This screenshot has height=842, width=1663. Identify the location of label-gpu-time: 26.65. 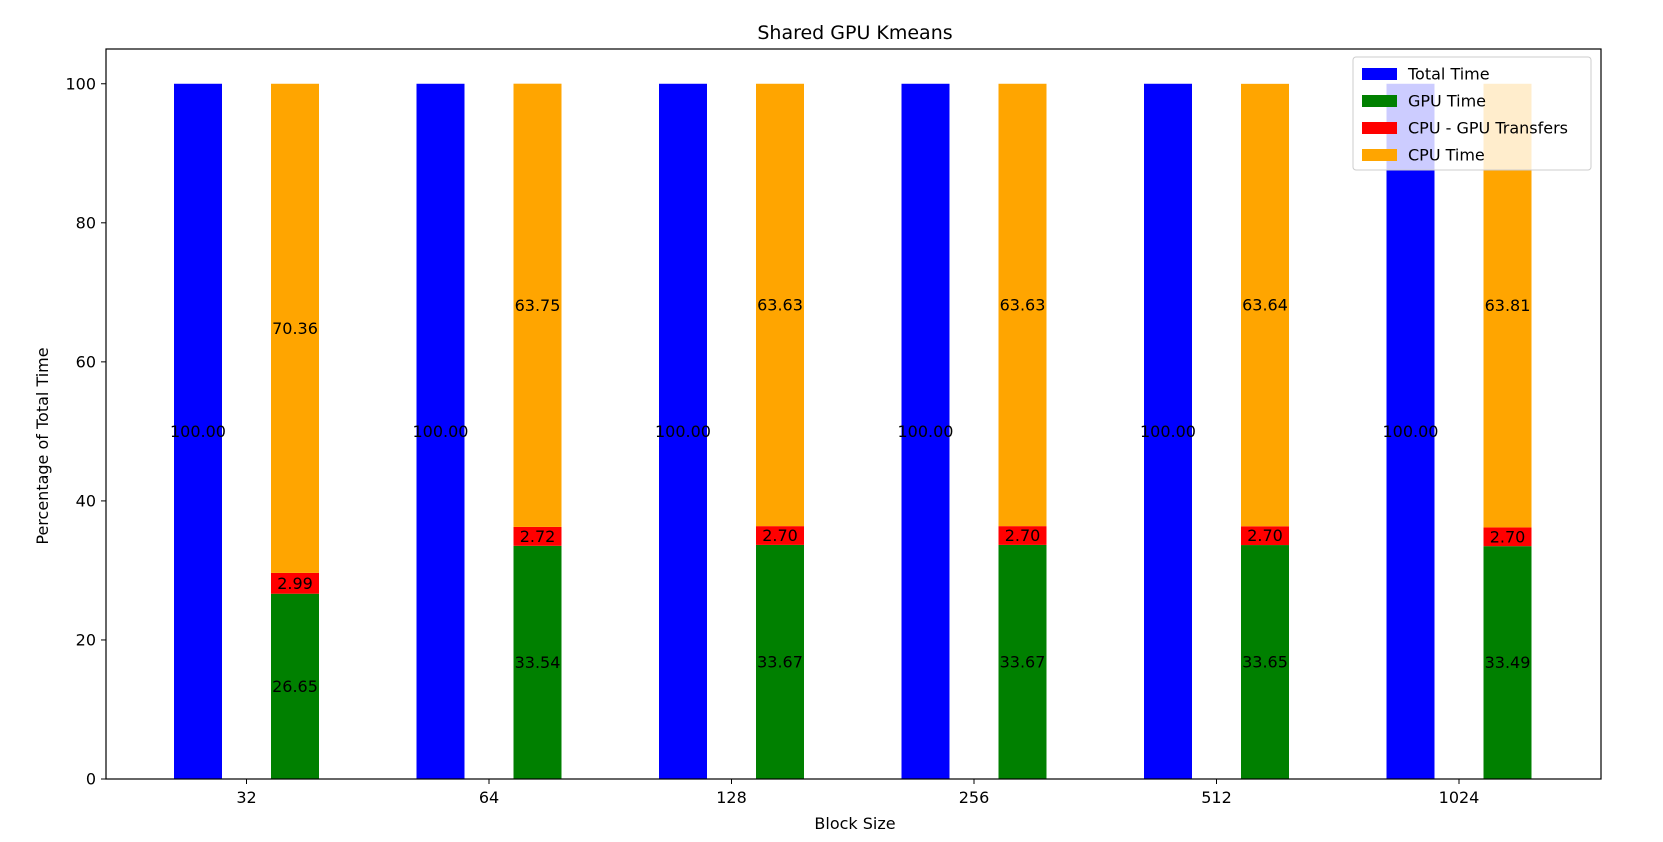
(295, 686).